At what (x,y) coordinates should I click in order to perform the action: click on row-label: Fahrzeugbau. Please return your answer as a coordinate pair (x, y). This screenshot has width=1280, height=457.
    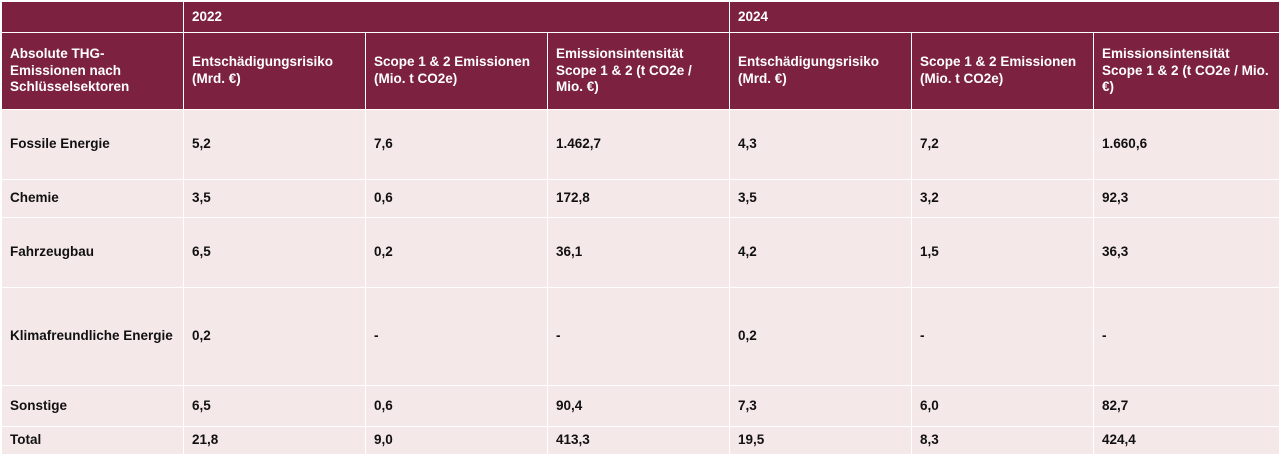
    Looking at the image, I should click on (92, 252).